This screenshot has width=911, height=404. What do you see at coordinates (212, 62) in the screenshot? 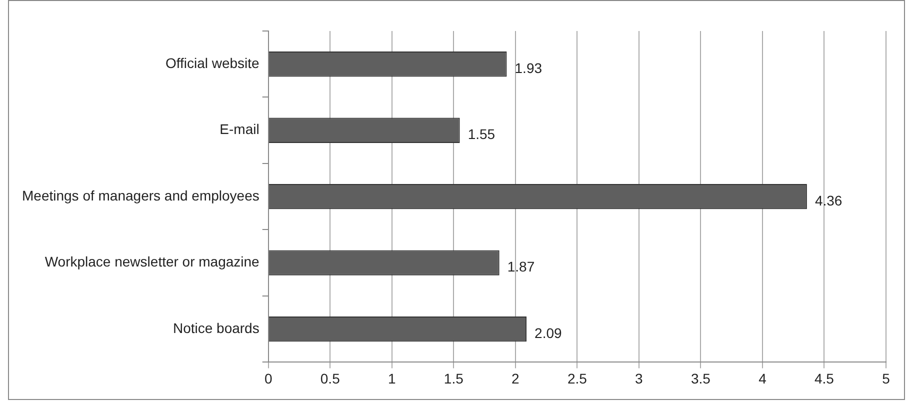
I see `y-tick-label: Official website` at bounding box center [212, 62].